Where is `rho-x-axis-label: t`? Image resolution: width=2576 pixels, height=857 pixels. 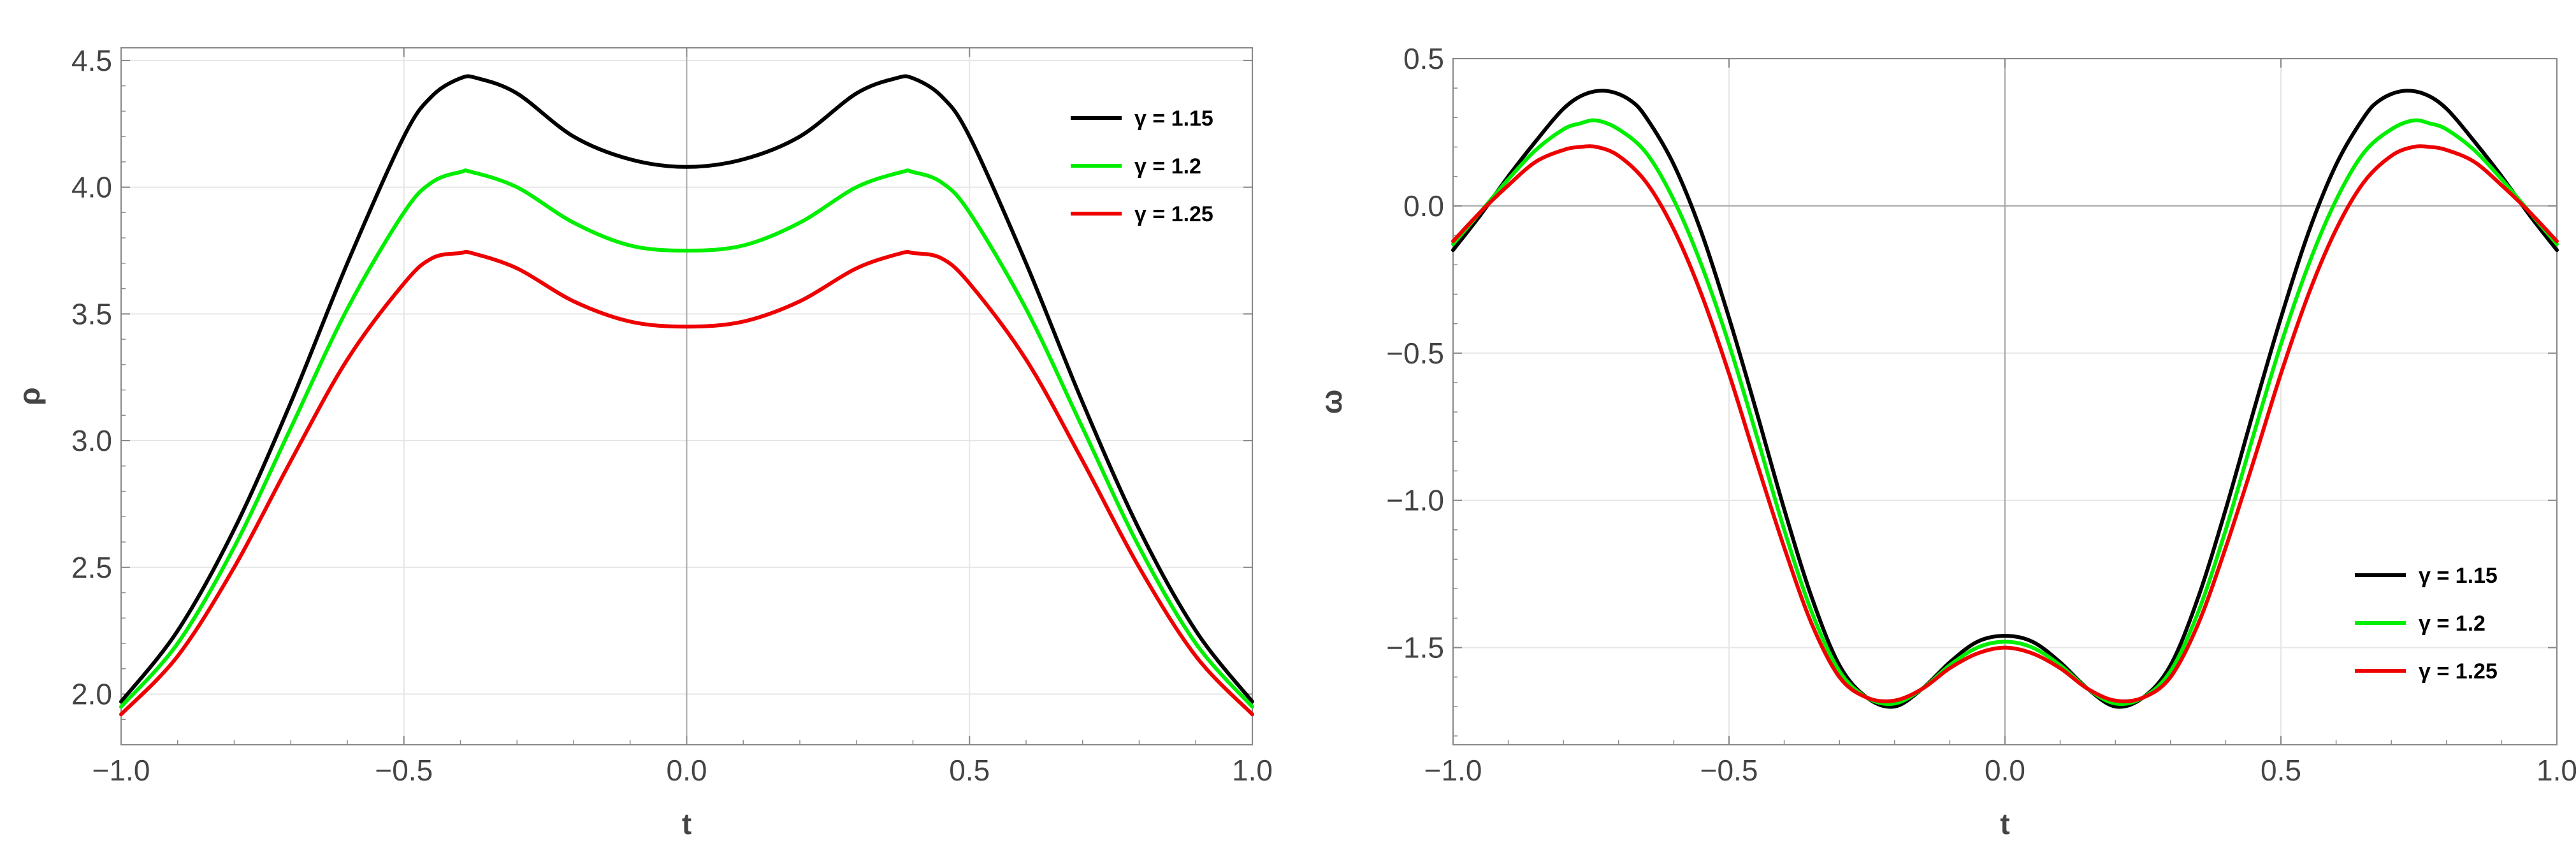 rho-x-axis-label: t is located at coordinates (686, 823).